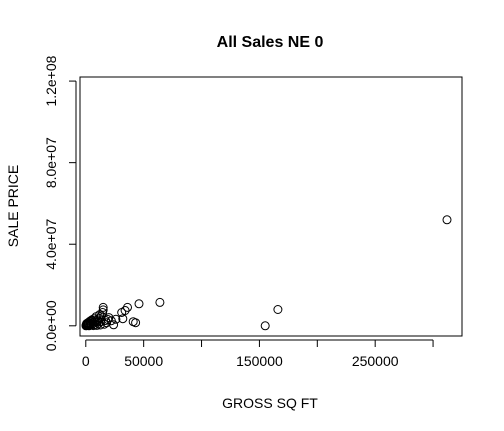  I want to click on x-tick-label: 150000, so click(259, 361).